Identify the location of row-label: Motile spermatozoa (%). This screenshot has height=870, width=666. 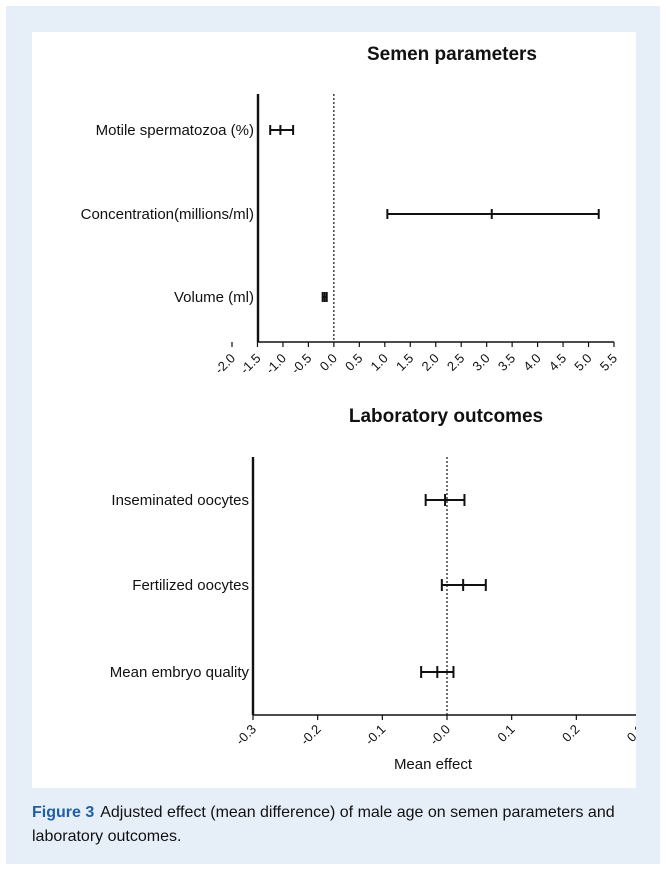
(175, 130).